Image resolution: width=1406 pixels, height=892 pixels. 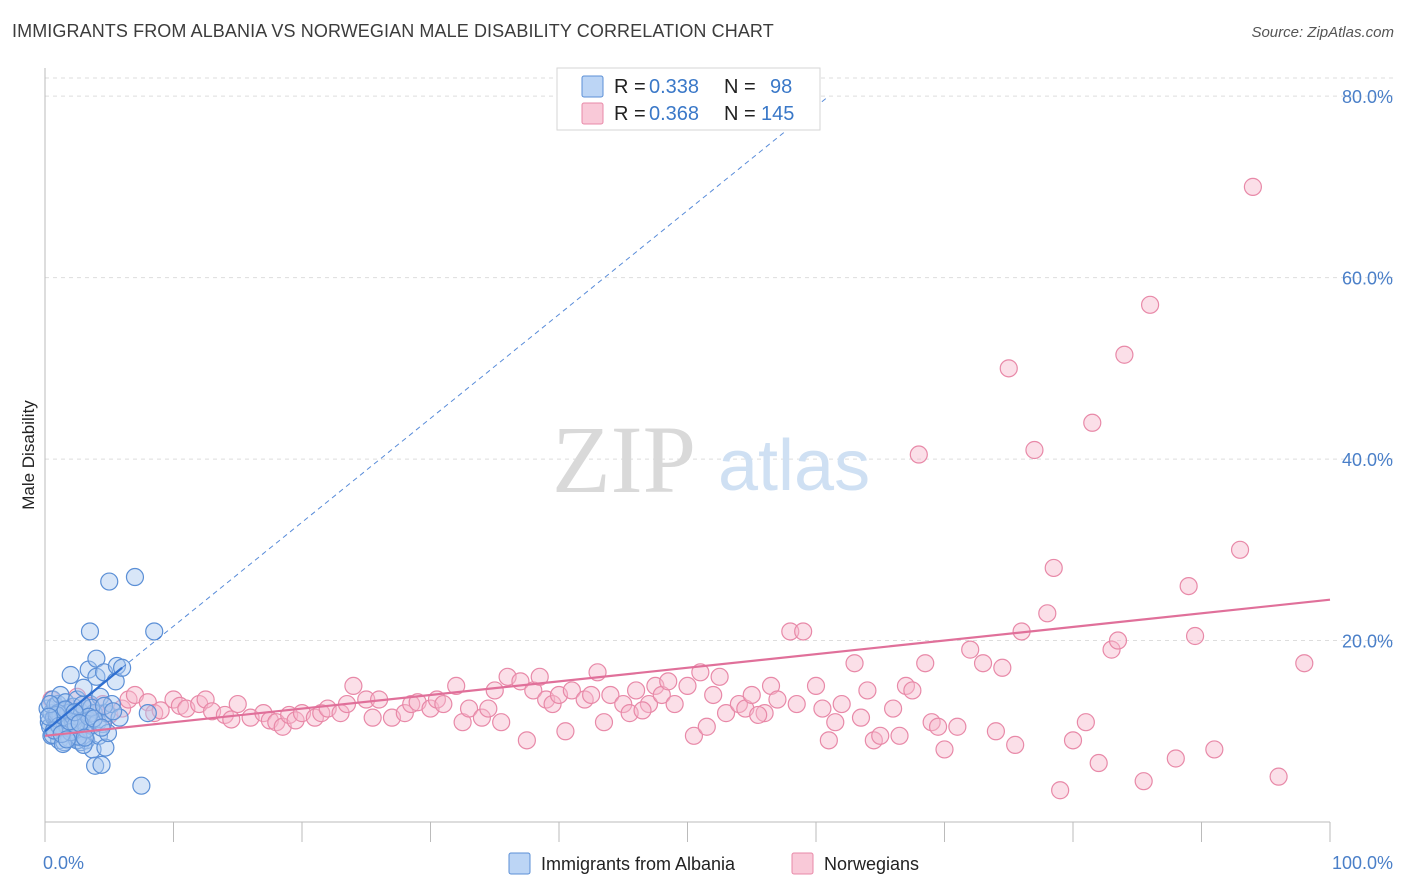 I want to click on y-axis-label: Male Disability, so click(x=28, y=455).